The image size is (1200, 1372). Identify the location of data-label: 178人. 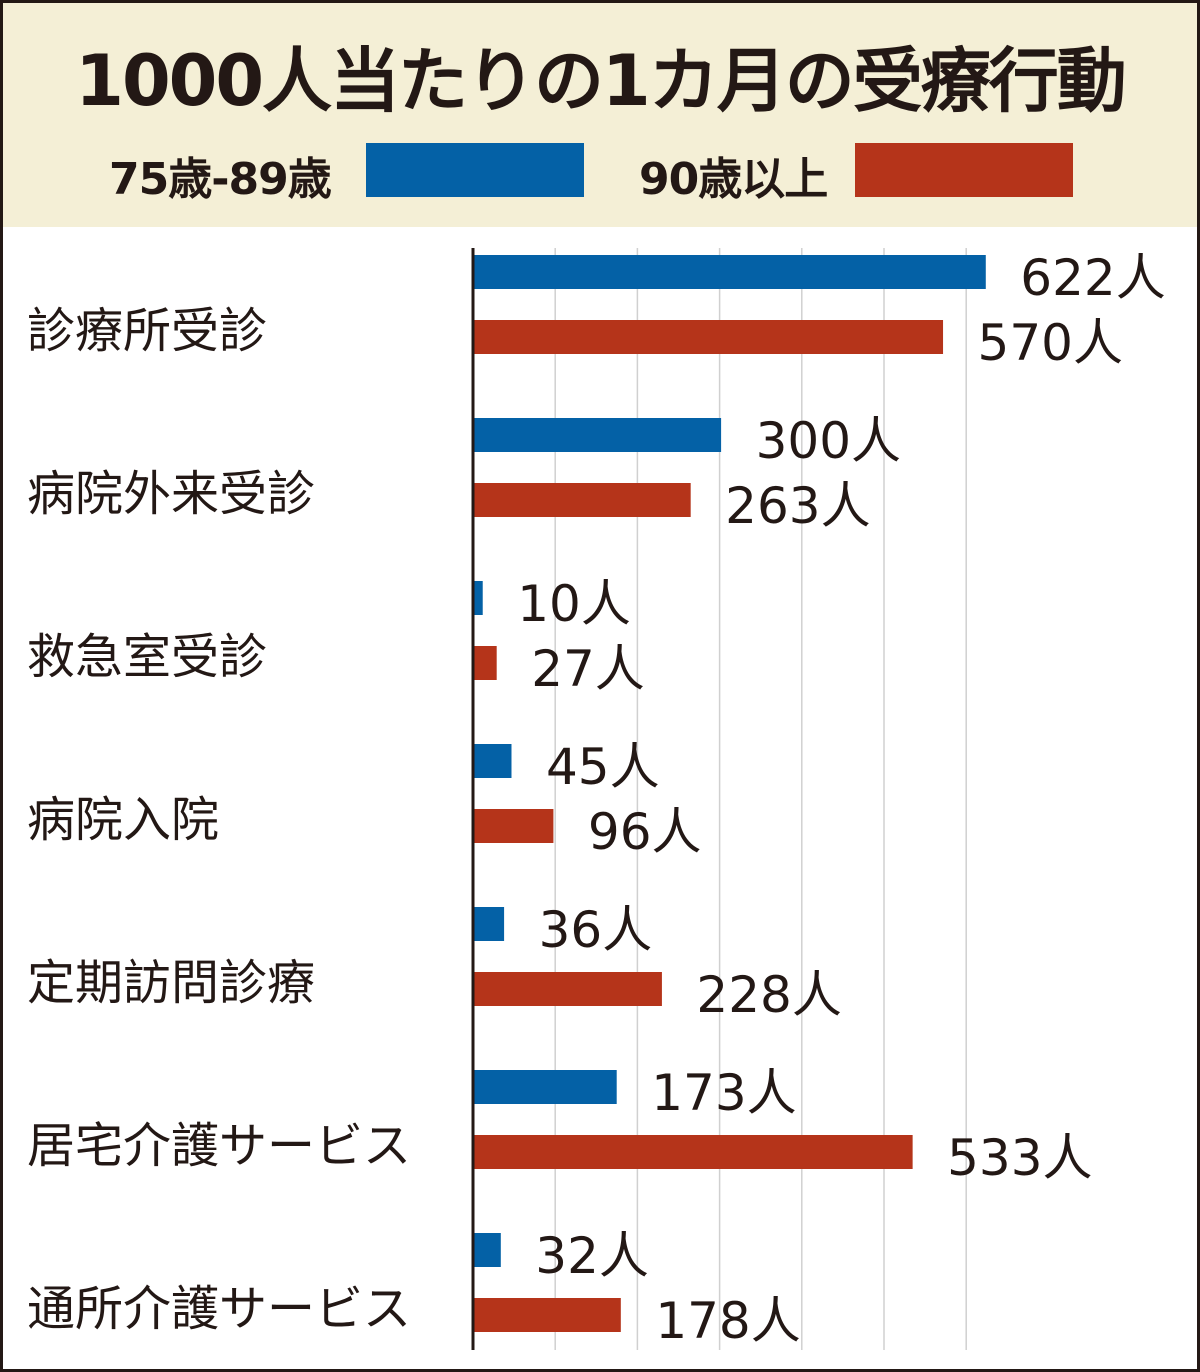
(727, 1321).